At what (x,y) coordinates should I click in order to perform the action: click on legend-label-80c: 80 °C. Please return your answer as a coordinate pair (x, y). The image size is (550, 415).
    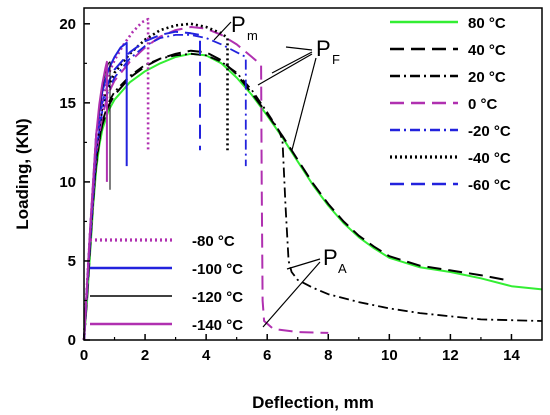
    Looking at the image, I should click on (487, 23).